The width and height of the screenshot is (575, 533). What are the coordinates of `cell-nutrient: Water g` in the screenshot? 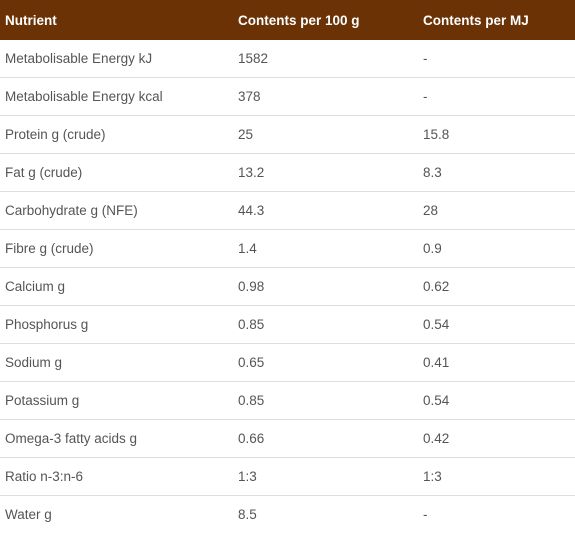 It's located at (28, 514).